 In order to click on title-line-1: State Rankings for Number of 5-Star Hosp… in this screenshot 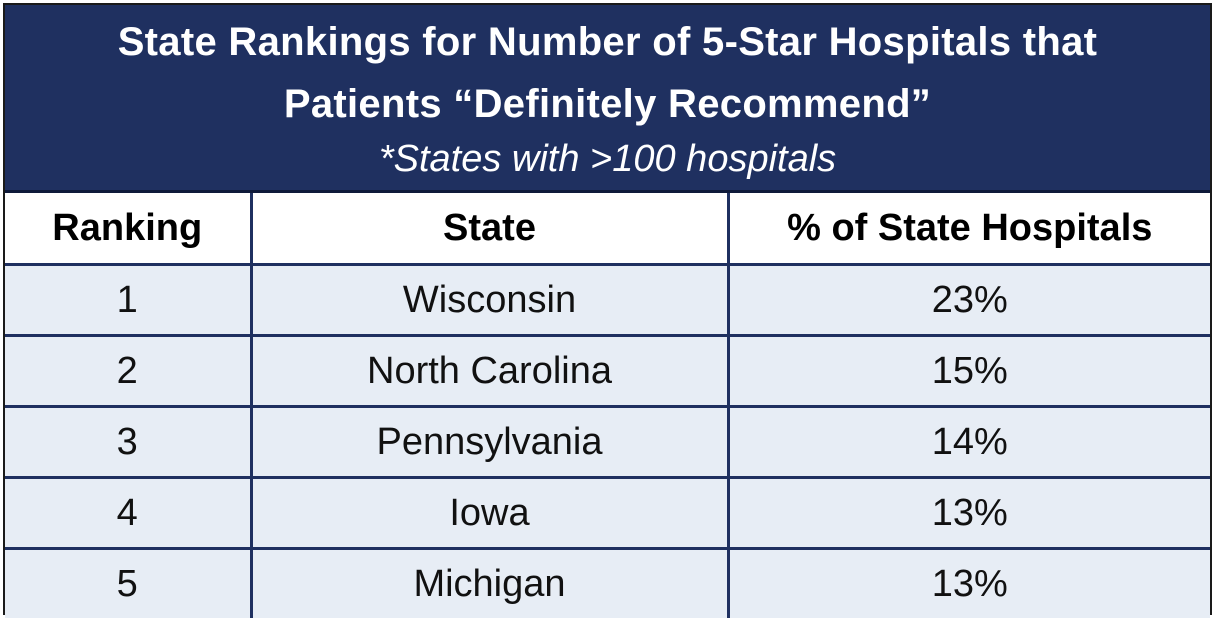, I will do `click(607, 42)`.